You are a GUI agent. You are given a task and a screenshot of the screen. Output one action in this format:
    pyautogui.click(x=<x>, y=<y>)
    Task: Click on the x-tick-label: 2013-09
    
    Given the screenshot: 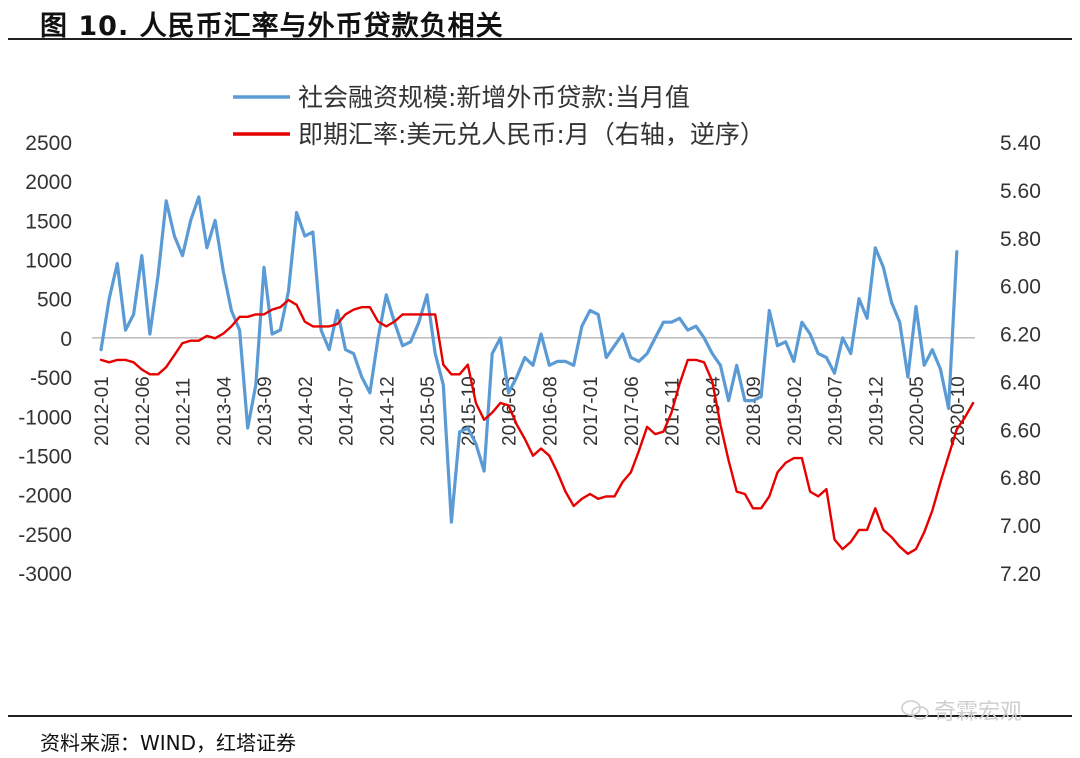 What is the action you would take?
    pyautogui.click(x=265, y=411)
    